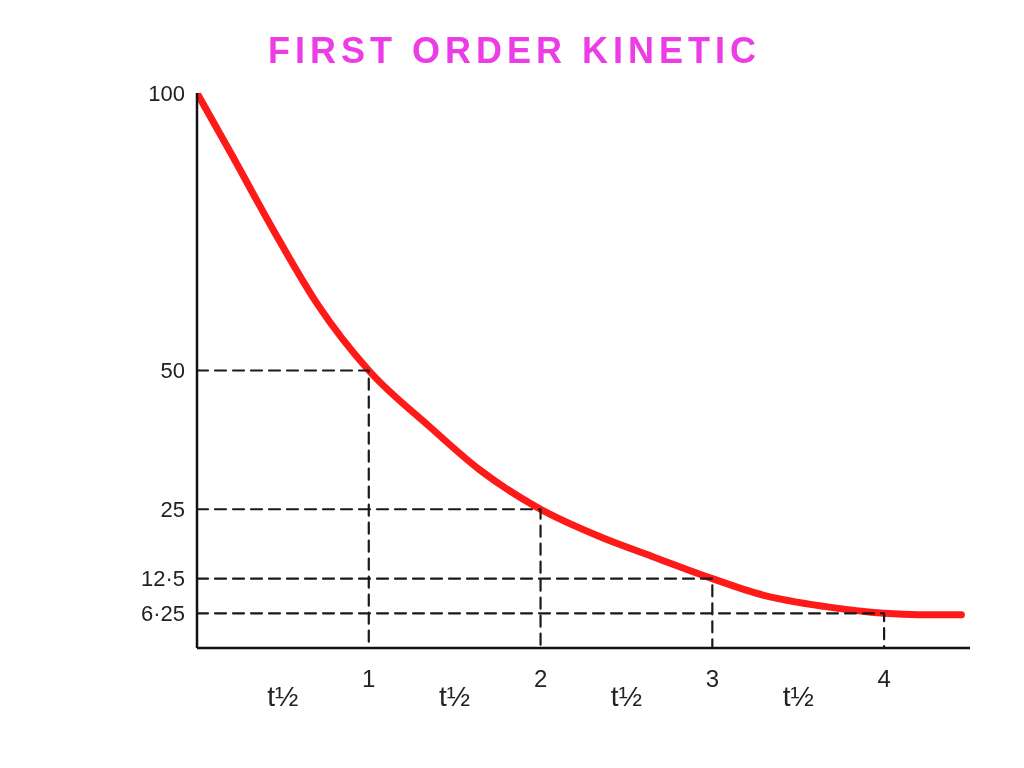 The width and height of the screenshot is (1024, 768). Describe the element at coordinates (162, 579) in the screenshot. I see `y-tick-label: 12·5` at that location.